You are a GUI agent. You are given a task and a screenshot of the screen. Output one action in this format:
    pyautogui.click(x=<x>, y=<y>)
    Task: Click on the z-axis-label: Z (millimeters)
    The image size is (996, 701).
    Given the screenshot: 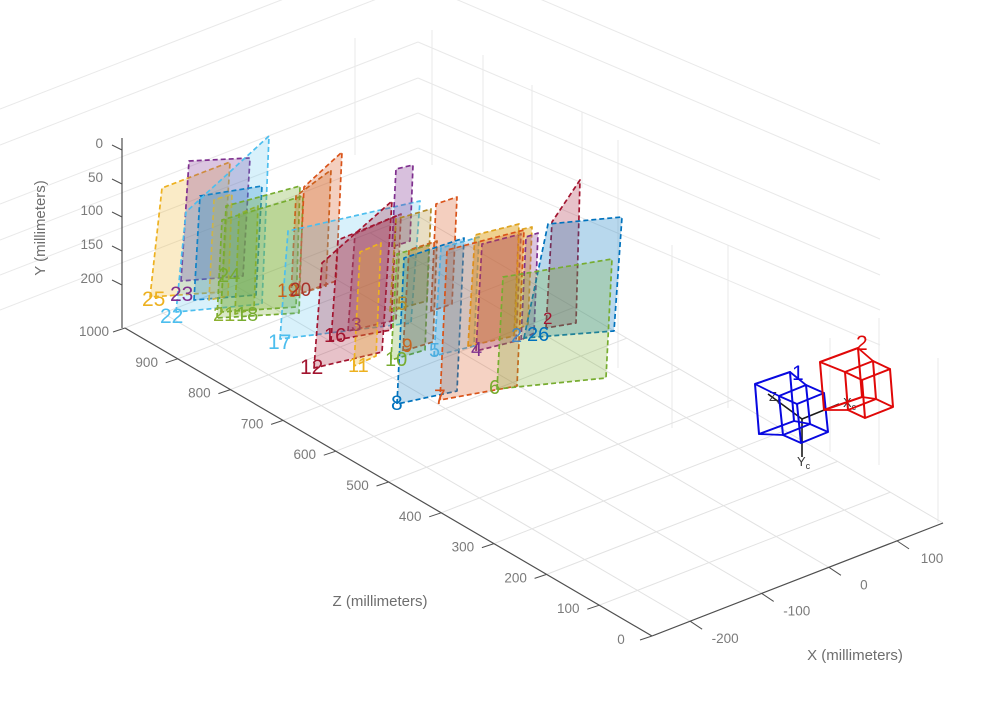 What is the action you would take?
    pyautogui.click(x=380, y=601)
    